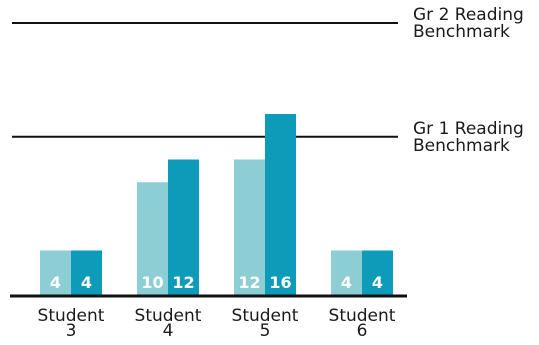  Describe the element at coordinates (362, 323) in the screenshot. I see `x-tick-label: Student 6` at that location.